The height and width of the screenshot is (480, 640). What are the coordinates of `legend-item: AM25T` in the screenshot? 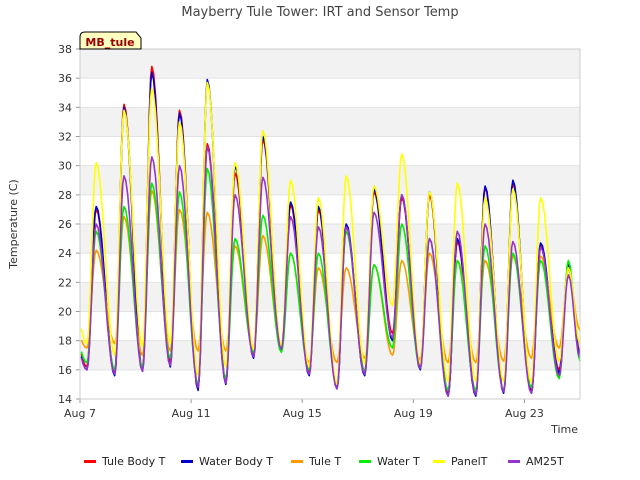 It's located at (536, 461).